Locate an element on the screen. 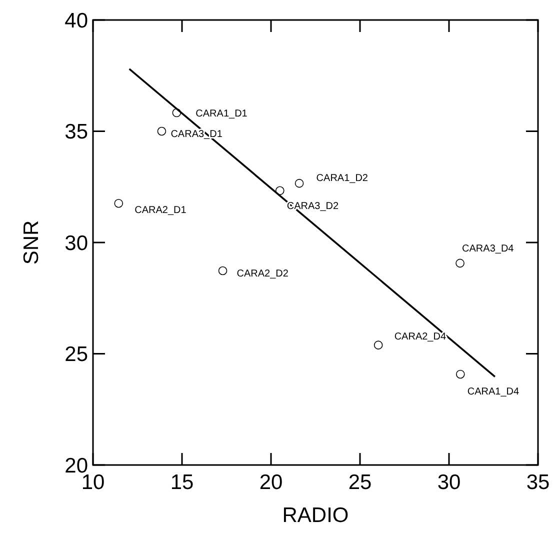  annotation: CARA2_D2 is located at coordinates (262, 274).